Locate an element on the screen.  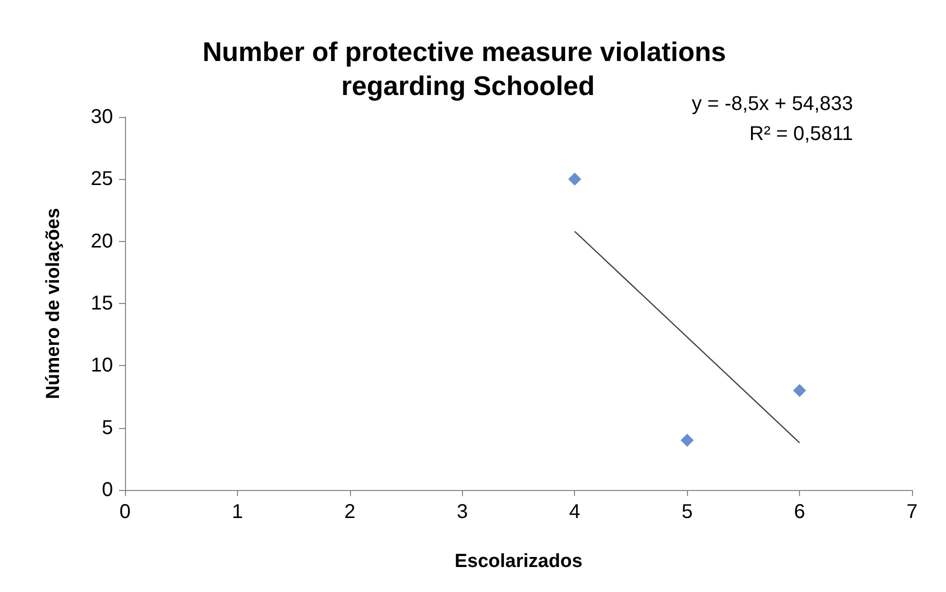
y-axis-title: Número de violações is located at coordinates (53, 304).